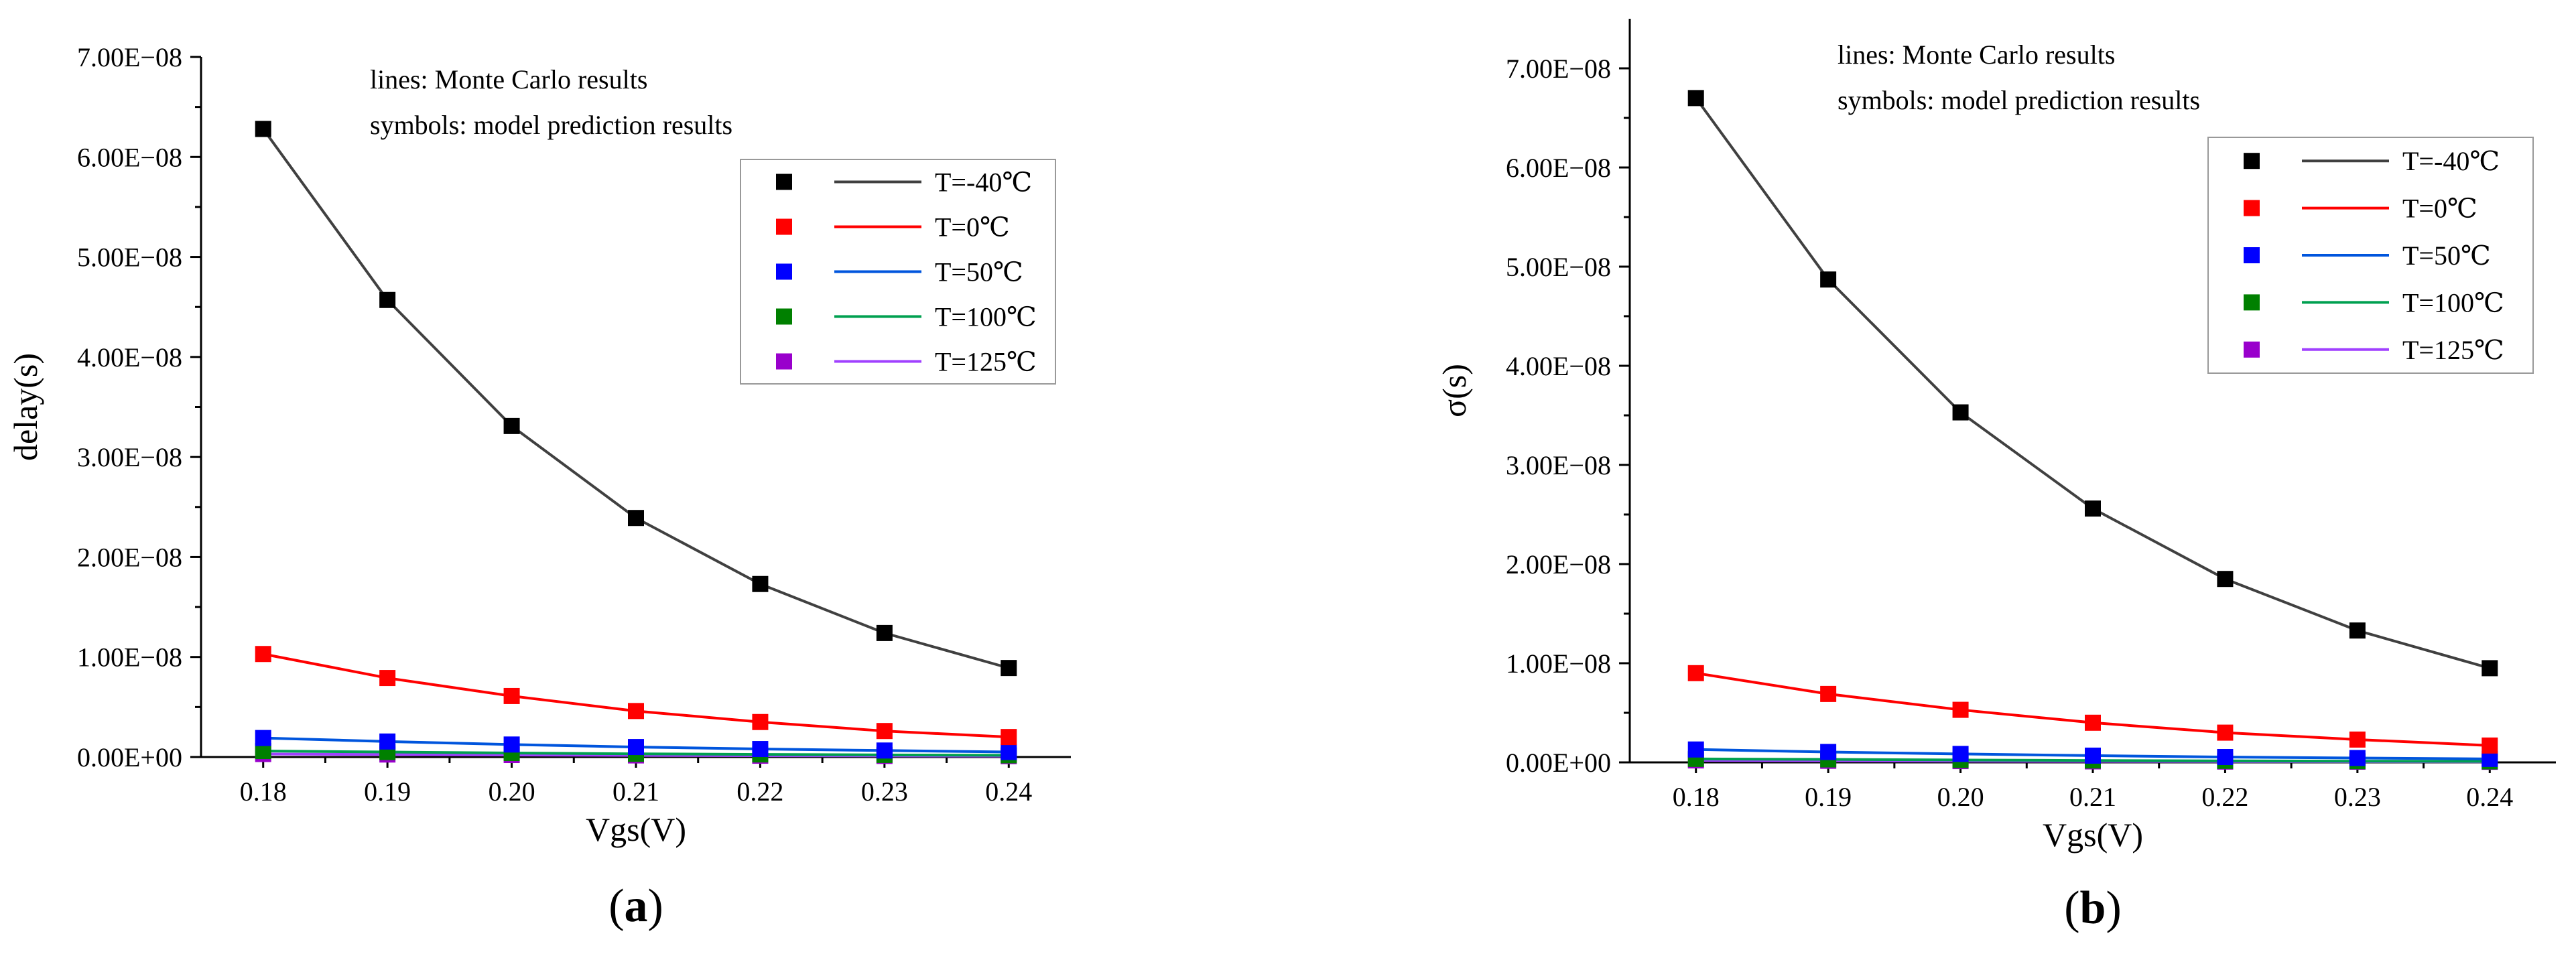  I want to click on panel-label: (b), so click(2093, 908).